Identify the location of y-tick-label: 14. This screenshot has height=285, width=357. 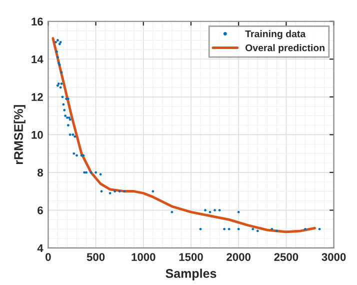
(38, 60).